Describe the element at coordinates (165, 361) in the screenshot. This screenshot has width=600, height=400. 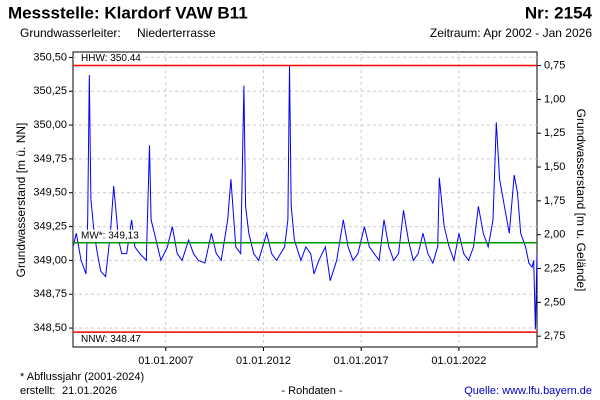
I see `x-tick-label: 01.01.2007` at that location.